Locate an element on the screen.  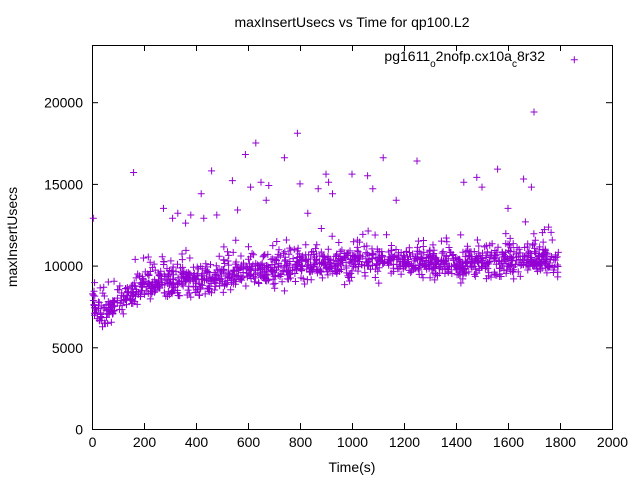
legend-label: pg1611o2nofp.cx10ac8r32 is located at coordinates (464, 59).